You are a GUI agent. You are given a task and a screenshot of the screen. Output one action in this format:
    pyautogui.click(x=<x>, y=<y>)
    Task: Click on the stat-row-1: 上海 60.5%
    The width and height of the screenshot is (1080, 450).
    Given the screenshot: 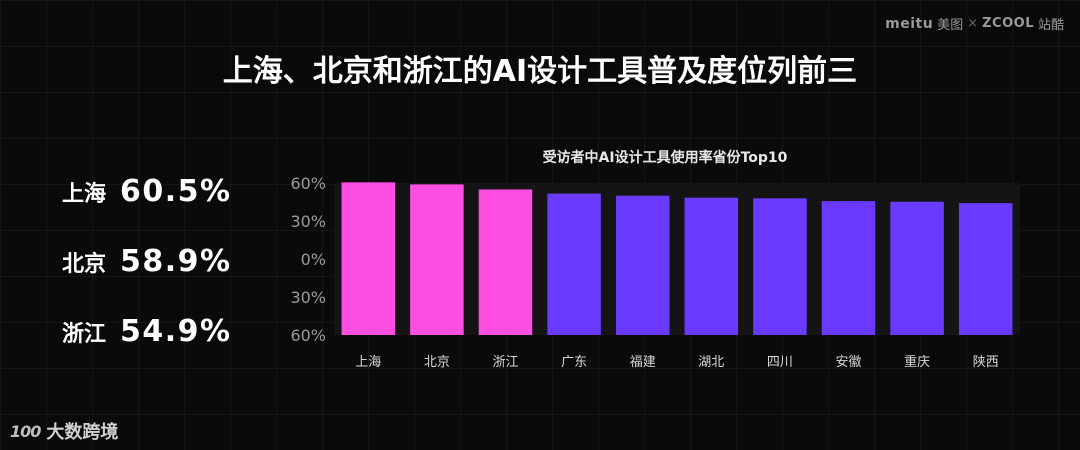 What is the action you would take?
    pyautogui.click(x=147, y=209)
    